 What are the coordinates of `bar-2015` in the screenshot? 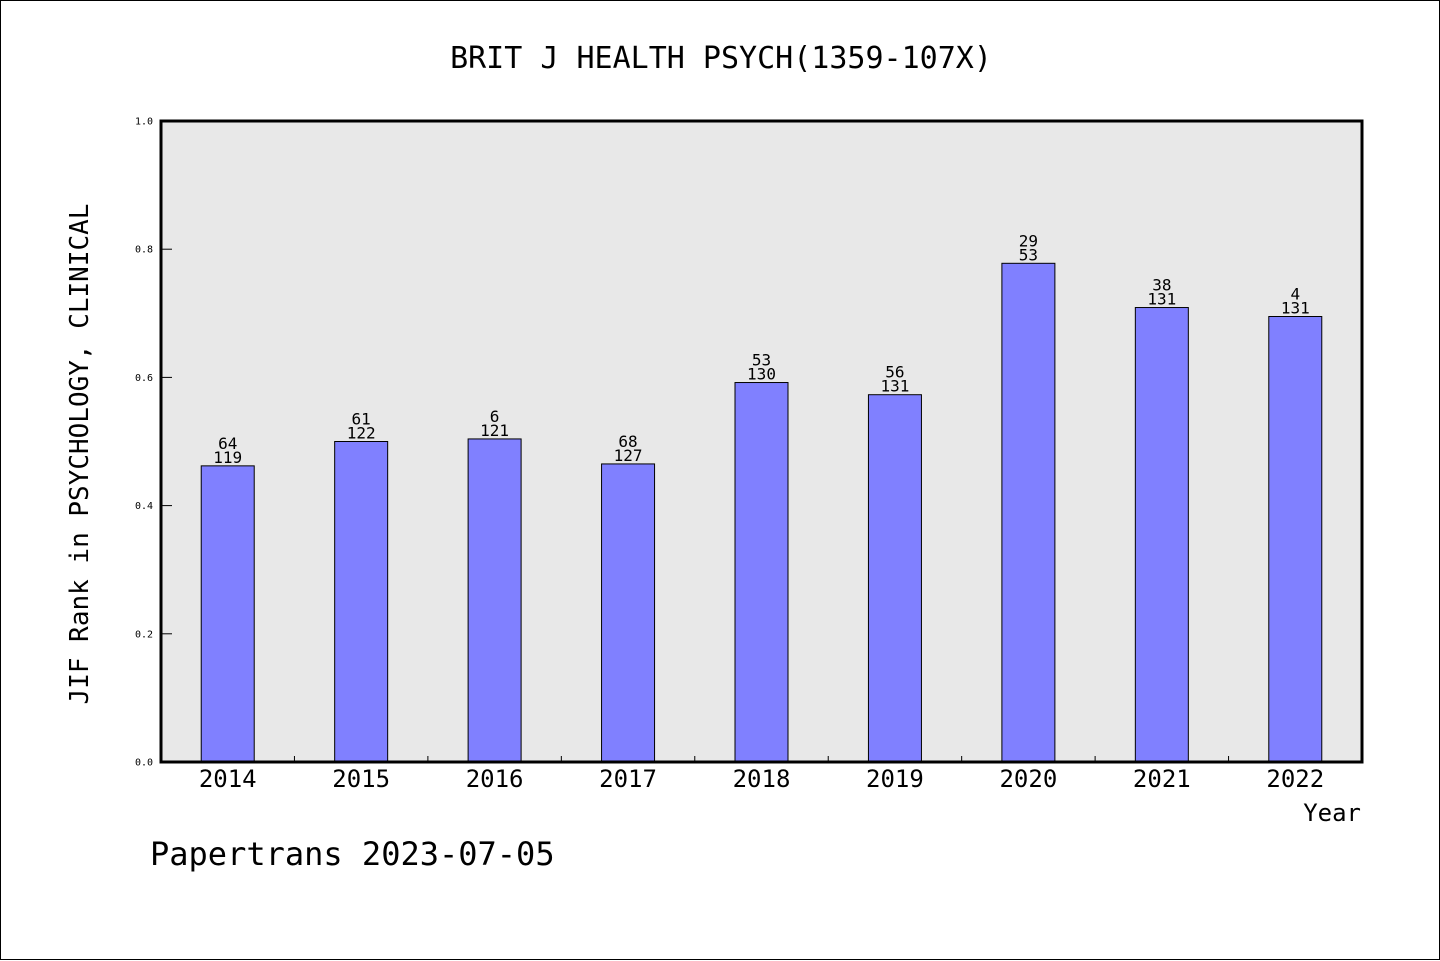 It's located at (361, 602).